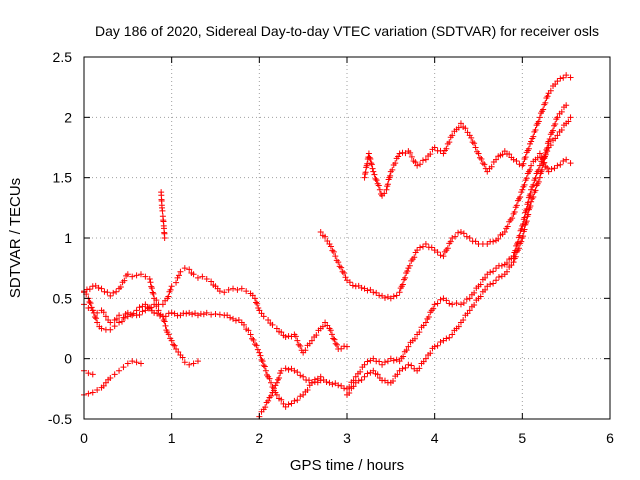 This screenshot has height=480, width=640. What do you see at coordinates (63, 298) in the screenshot?
I see `y-tick-label: 0.5` at bounding box center [63, 298].